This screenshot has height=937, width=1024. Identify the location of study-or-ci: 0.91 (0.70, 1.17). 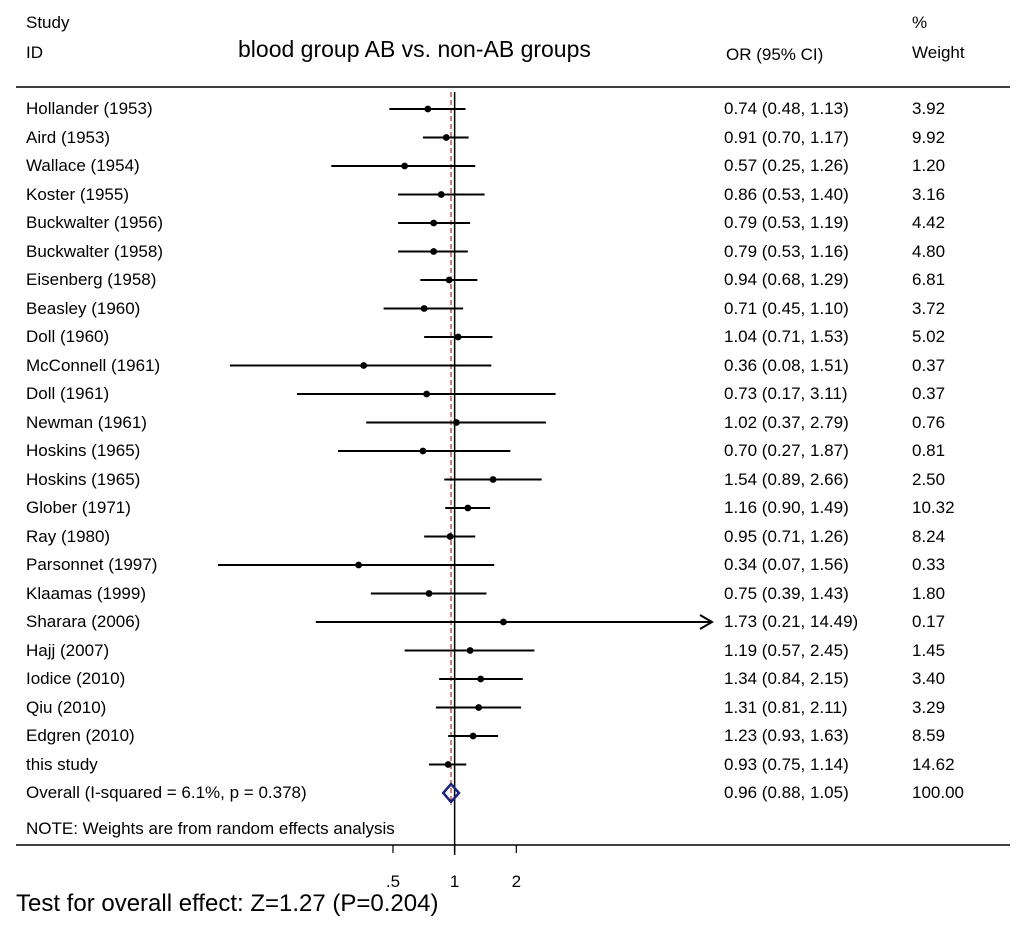
(786, 137).